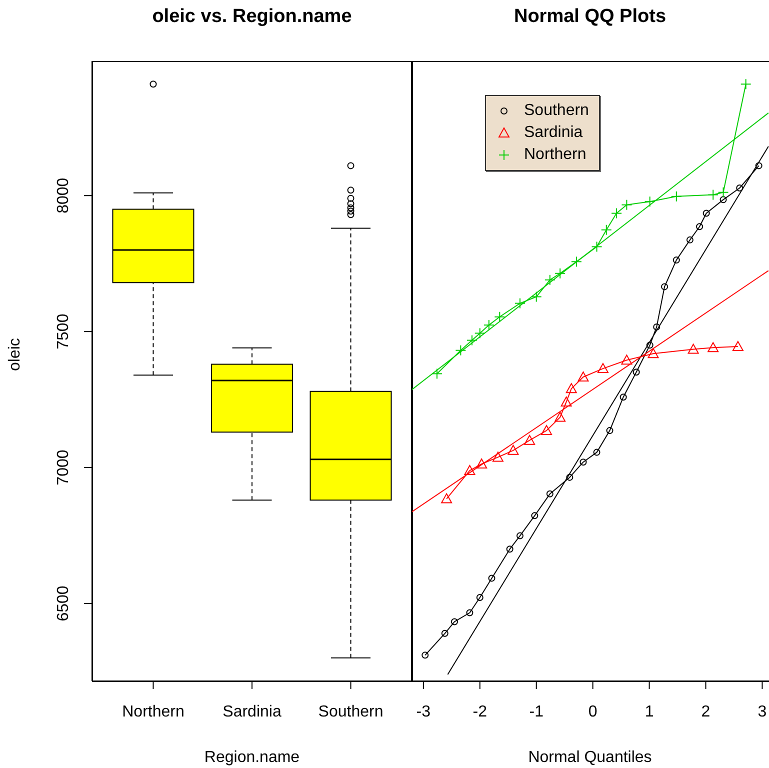  Describe the element at coordinates (590, 17) in the screenshot. I see `chart-title: Normal QQ Plots` at that location.